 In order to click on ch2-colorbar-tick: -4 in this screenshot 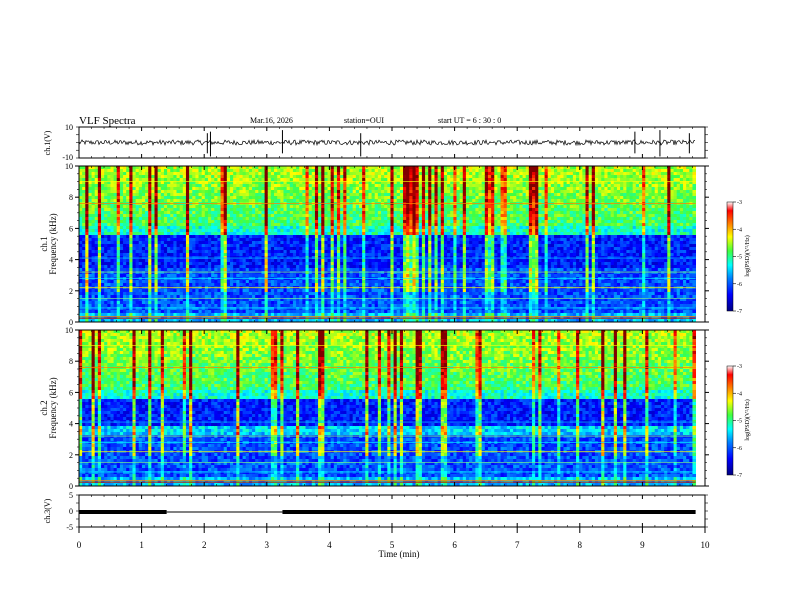, I will do `click(739, 394)`.